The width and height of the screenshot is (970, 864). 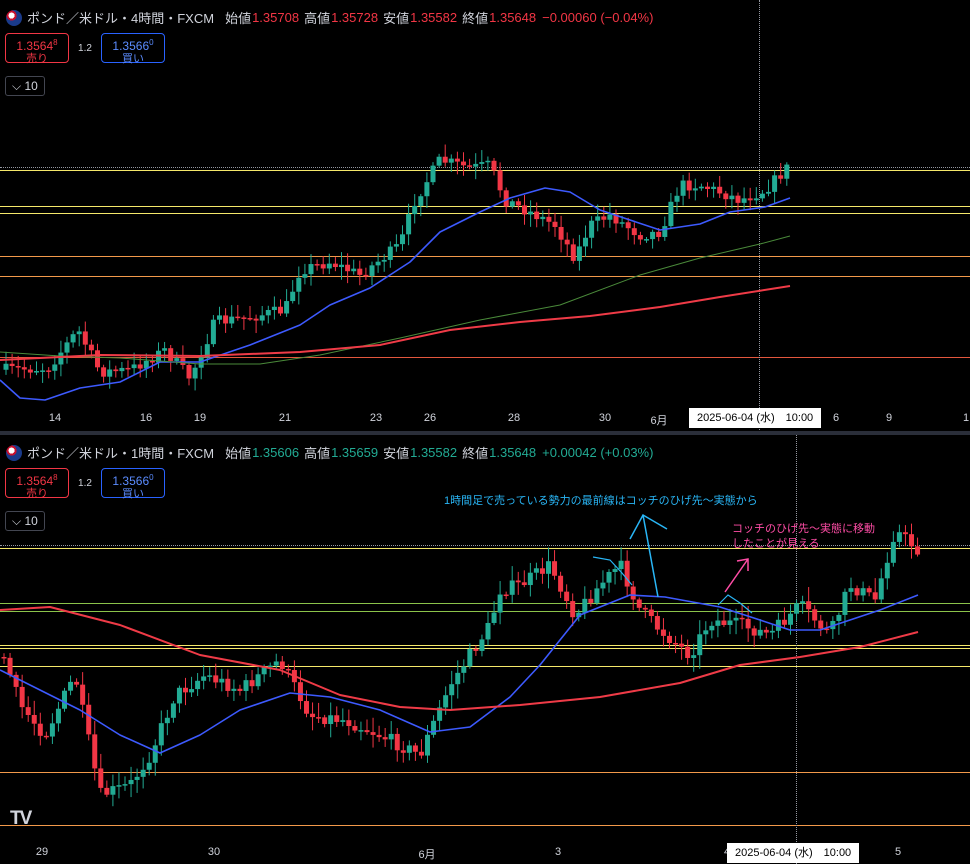 I want to click on annotation-text: したことが見える, so click(x=776, y=544).